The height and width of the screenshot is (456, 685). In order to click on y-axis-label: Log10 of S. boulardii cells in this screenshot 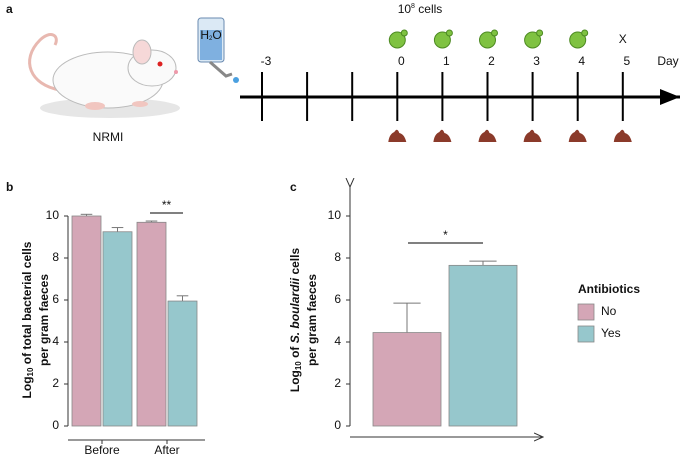, I will do `click(295, 320)`.